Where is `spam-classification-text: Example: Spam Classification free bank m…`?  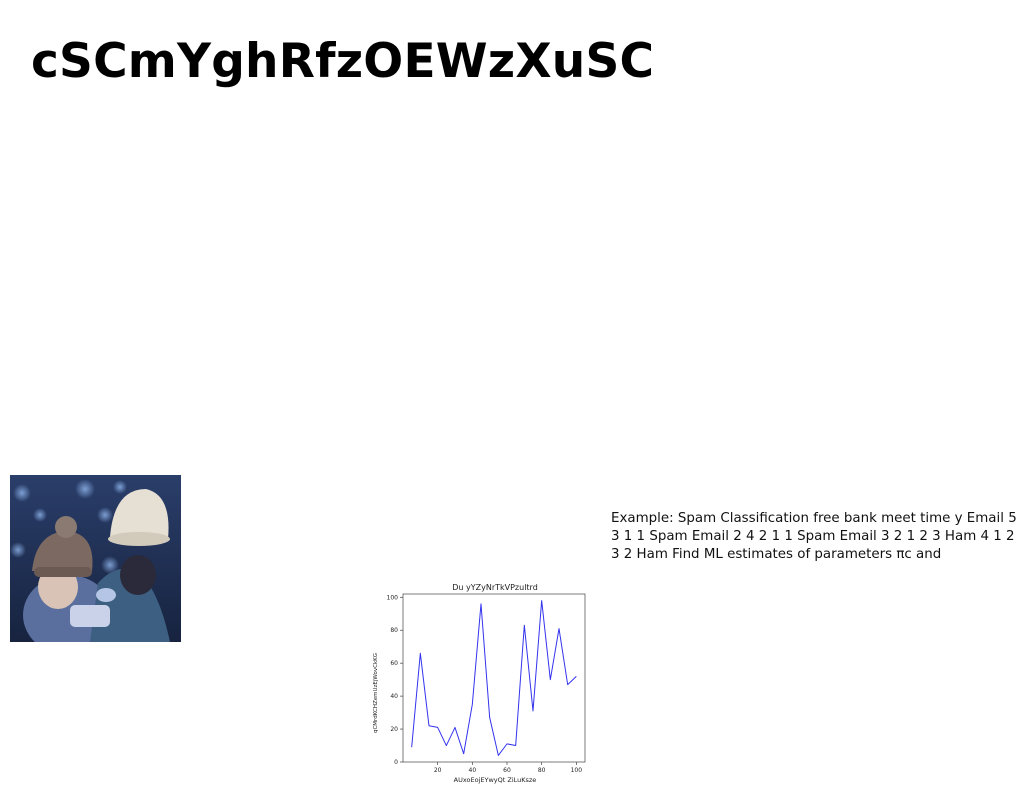 spam-classification-text: Example: Spam Classification free bank m… is located at coordinates (814, 536).